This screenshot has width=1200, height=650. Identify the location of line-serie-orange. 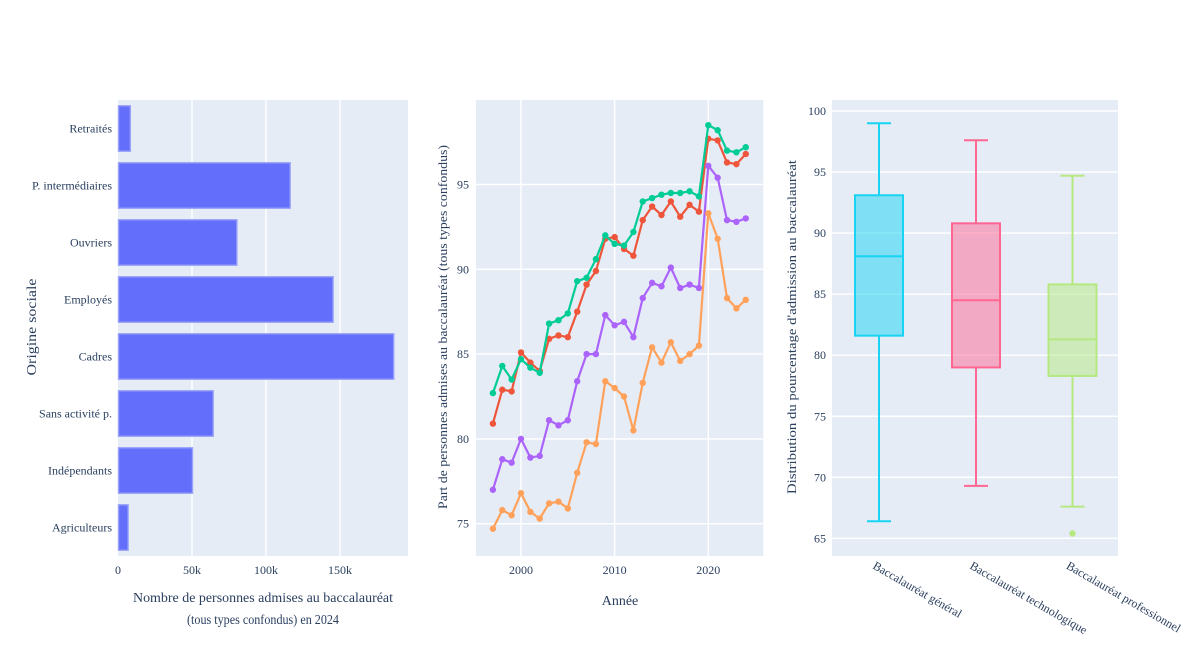
(619, 371).